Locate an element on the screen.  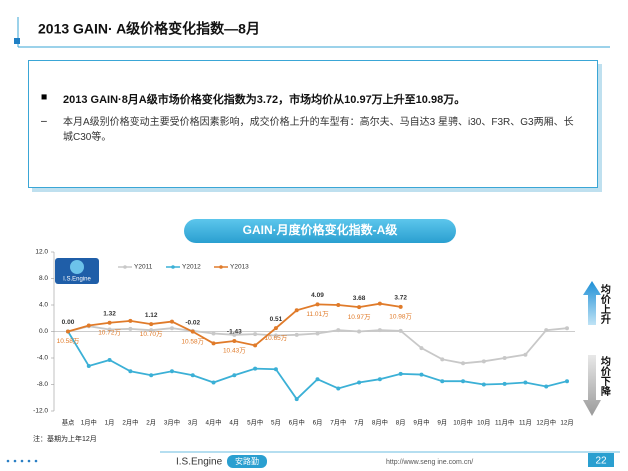
value-label: 3.72 is located at coordinates (400, 298).